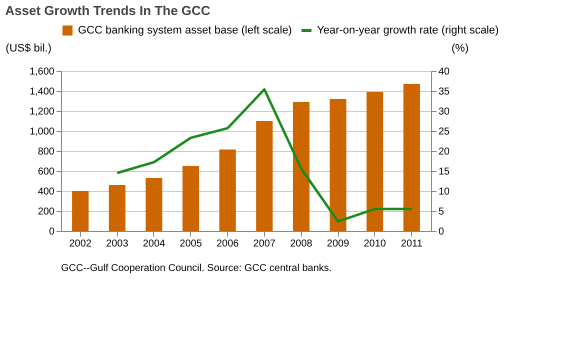 The width and height of the screenshot is (580, 350). I want to click on y-tick-label: 800, so click(46, 152).